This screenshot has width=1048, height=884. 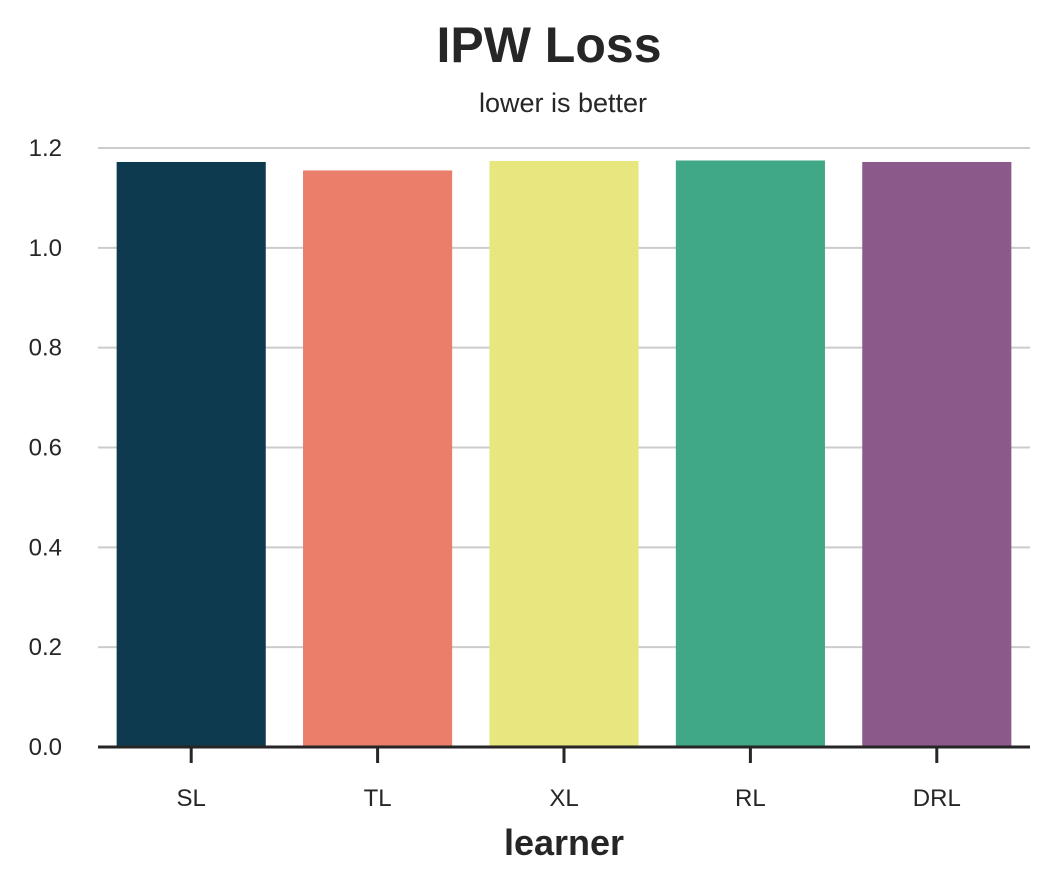 I want to click on y-tick-label: 1.2, so click(x=45, y=148).